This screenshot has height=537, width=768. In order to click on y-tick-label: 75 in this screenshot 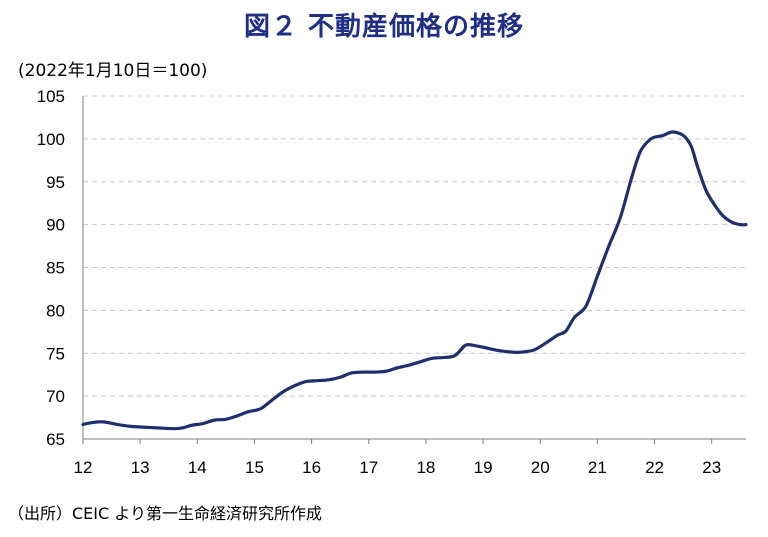, I will do `click(55, 353)`.